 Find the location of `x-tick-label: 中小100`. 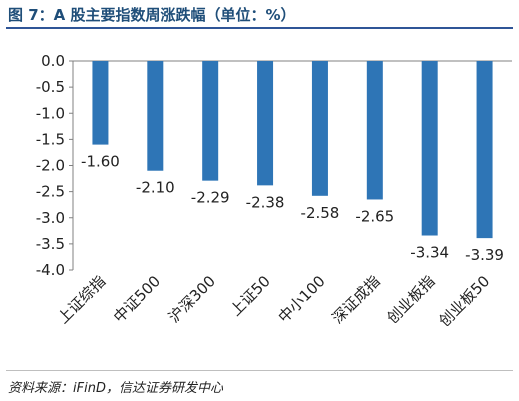

x-tick-label: 中小100 is located at coordinates (302, 299).